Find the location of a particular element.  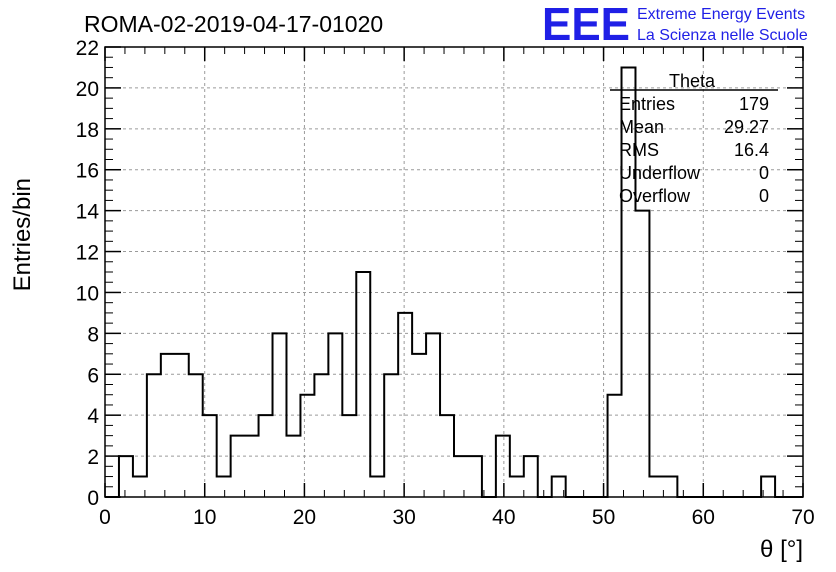

logo-line-1: Extreme Energy Events is located at coordinates (721, 14).